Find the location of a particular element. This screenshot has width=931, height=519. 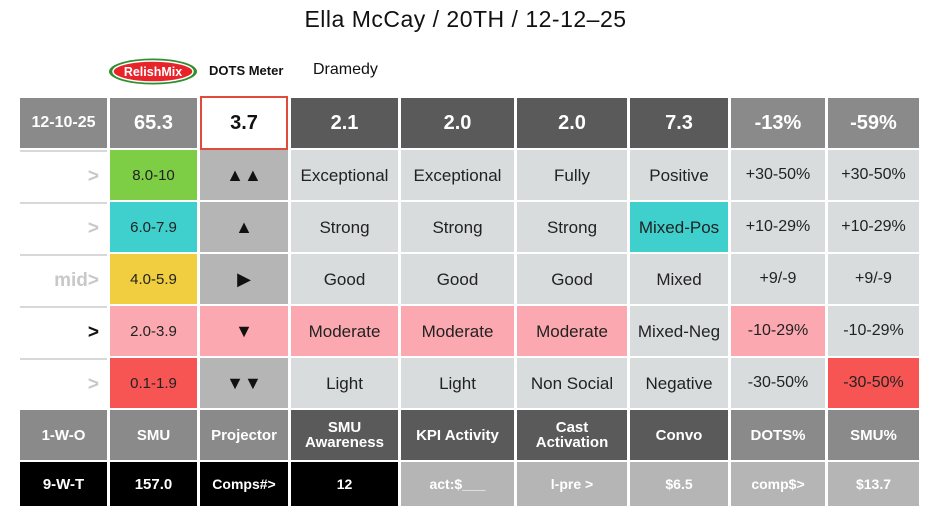

cast-score-cell: 2.0 is located at coordinates (572, 123).